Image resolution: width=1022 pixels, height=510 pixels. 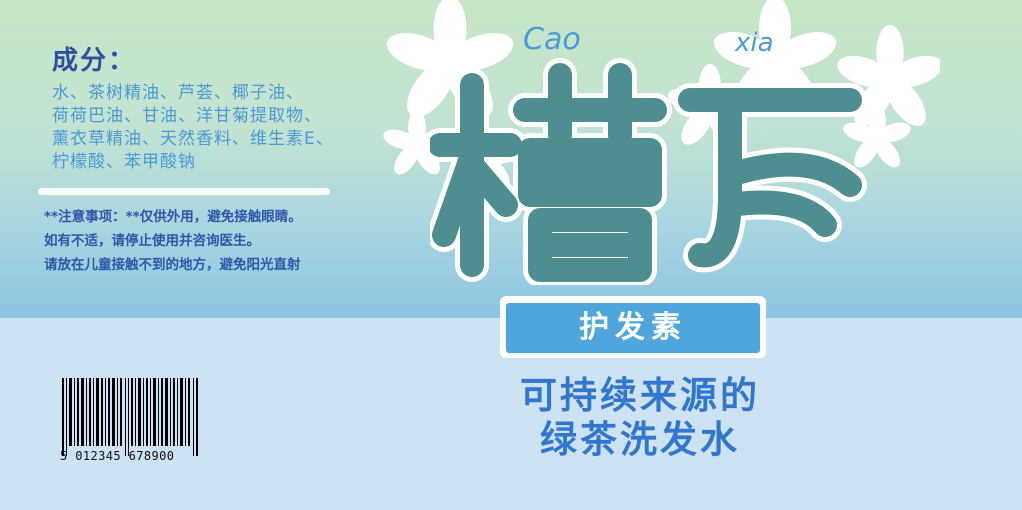 I want to click on product-type-label: 护发素, so click(x=633, y=328).